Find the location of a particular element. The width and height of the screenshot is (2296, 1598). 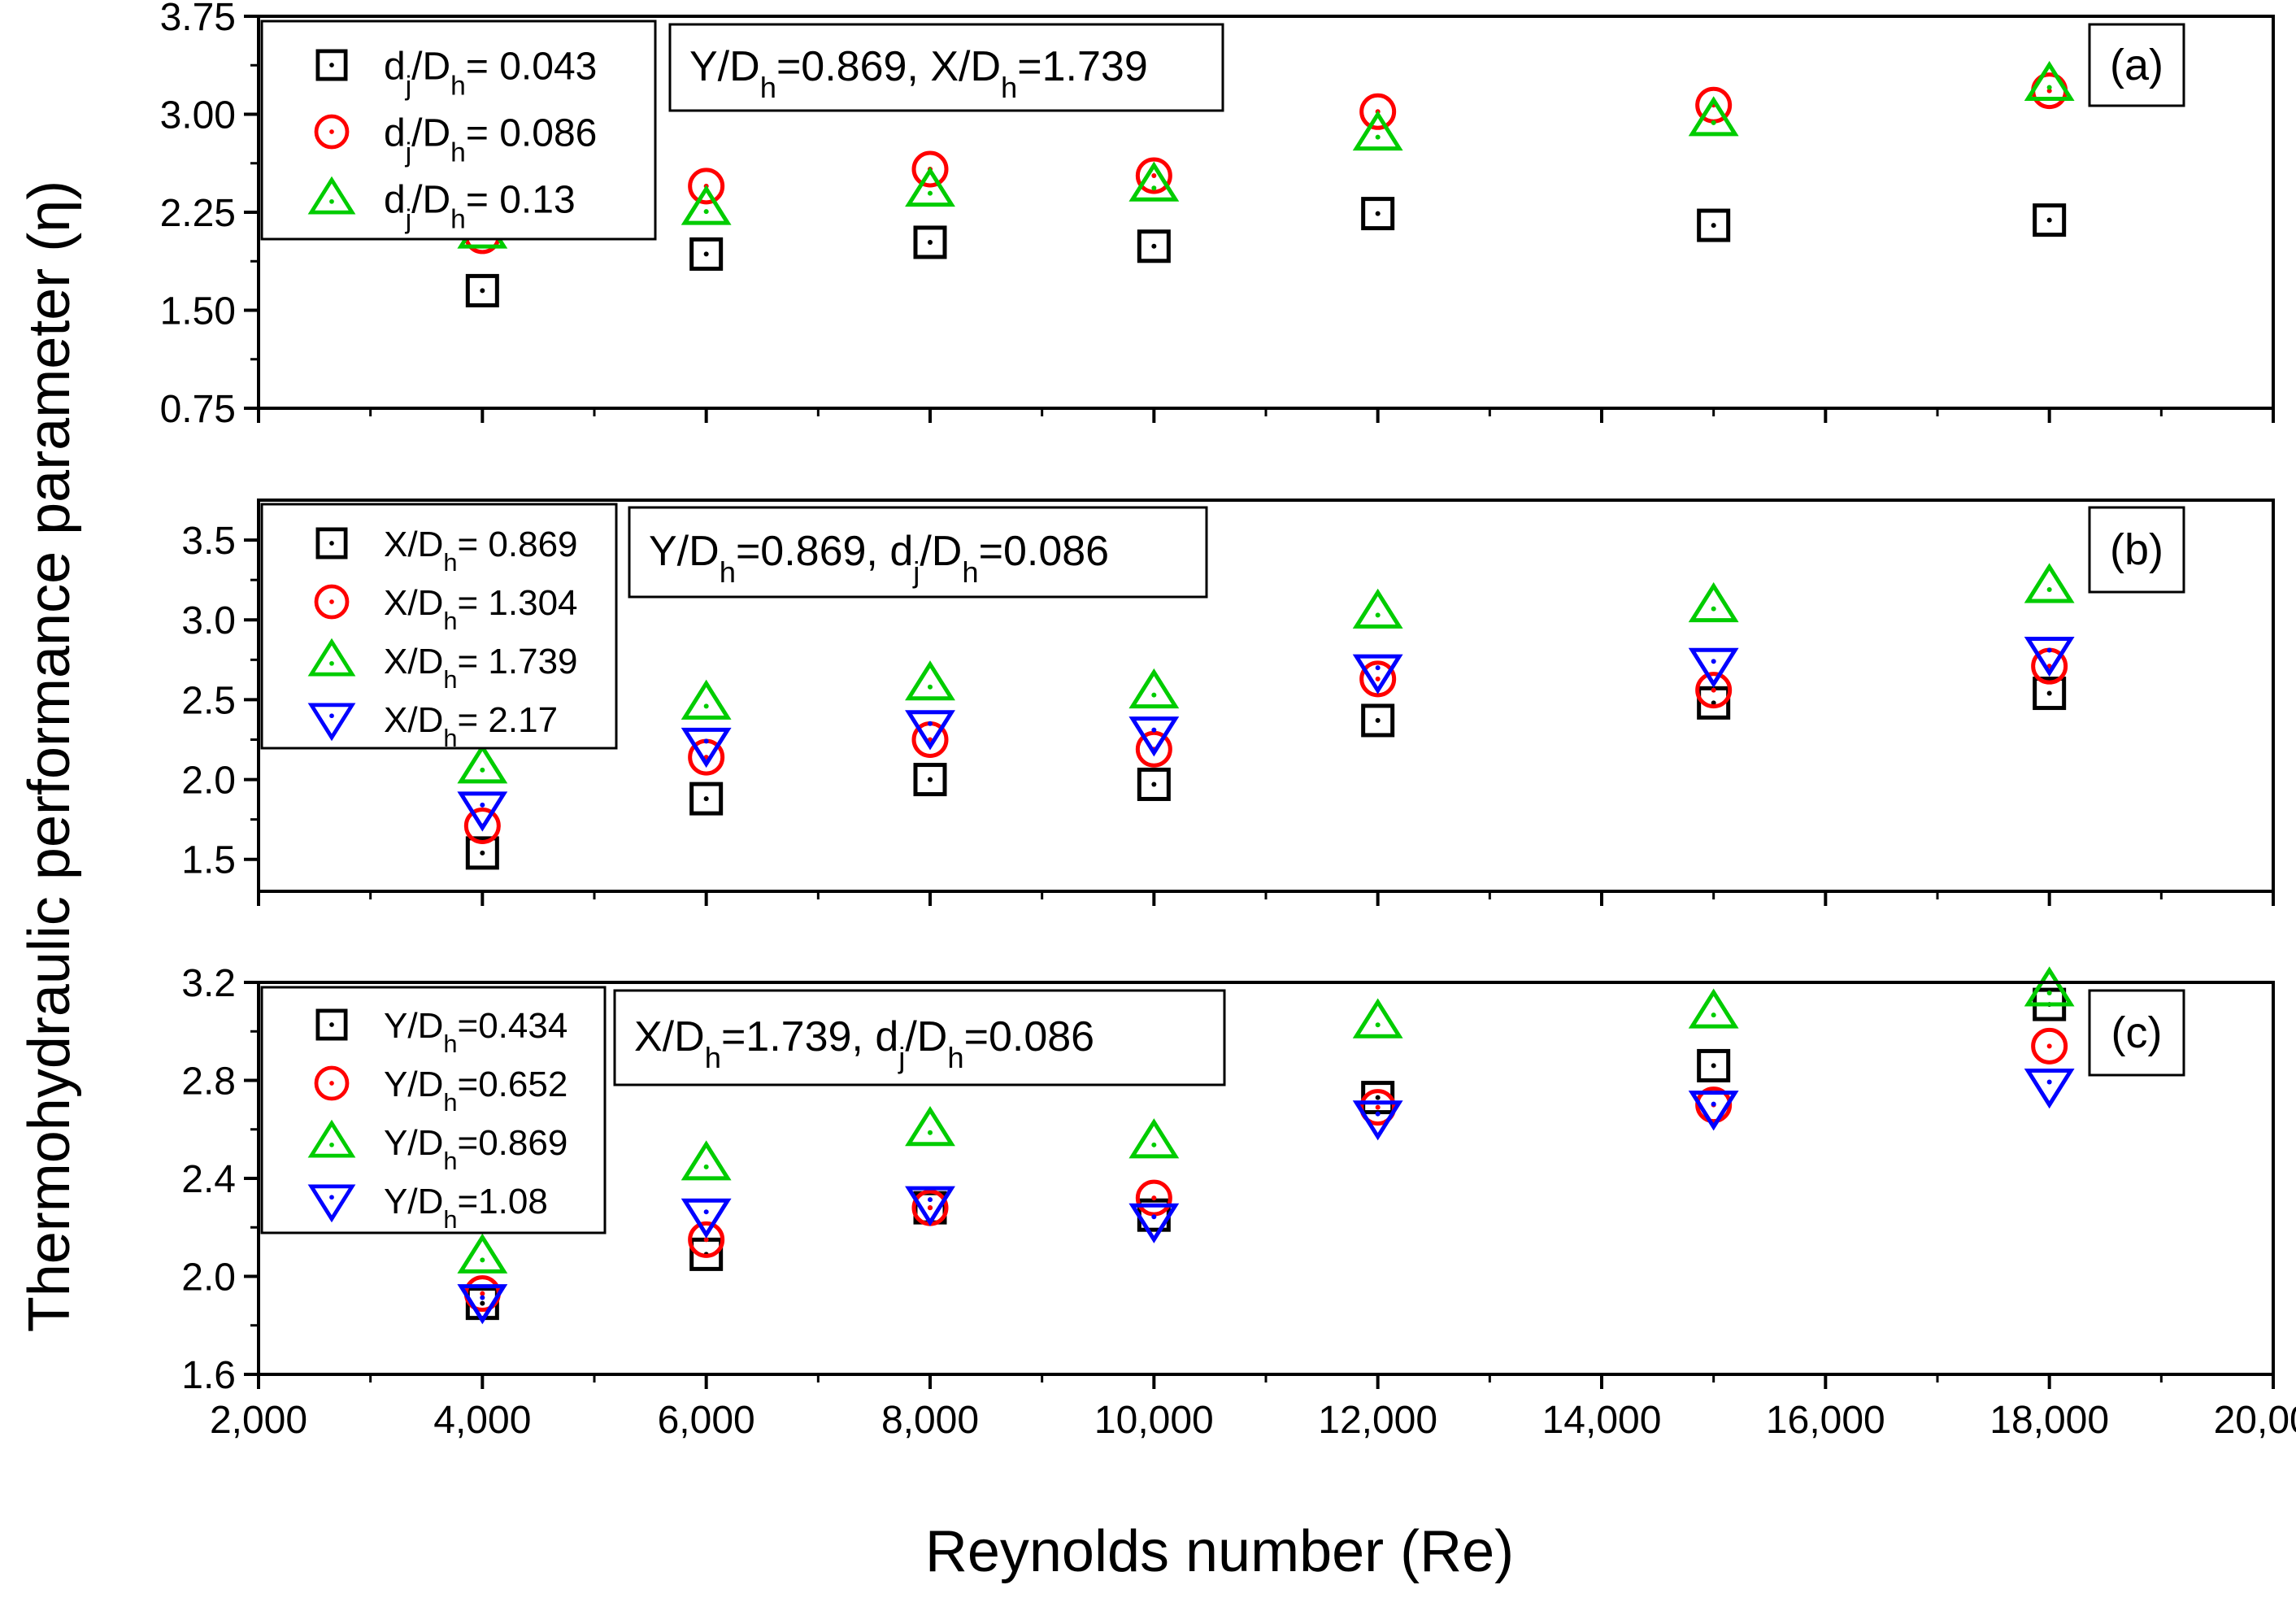

y-tick-label: 2.5 is located at coordinates (209, 700).